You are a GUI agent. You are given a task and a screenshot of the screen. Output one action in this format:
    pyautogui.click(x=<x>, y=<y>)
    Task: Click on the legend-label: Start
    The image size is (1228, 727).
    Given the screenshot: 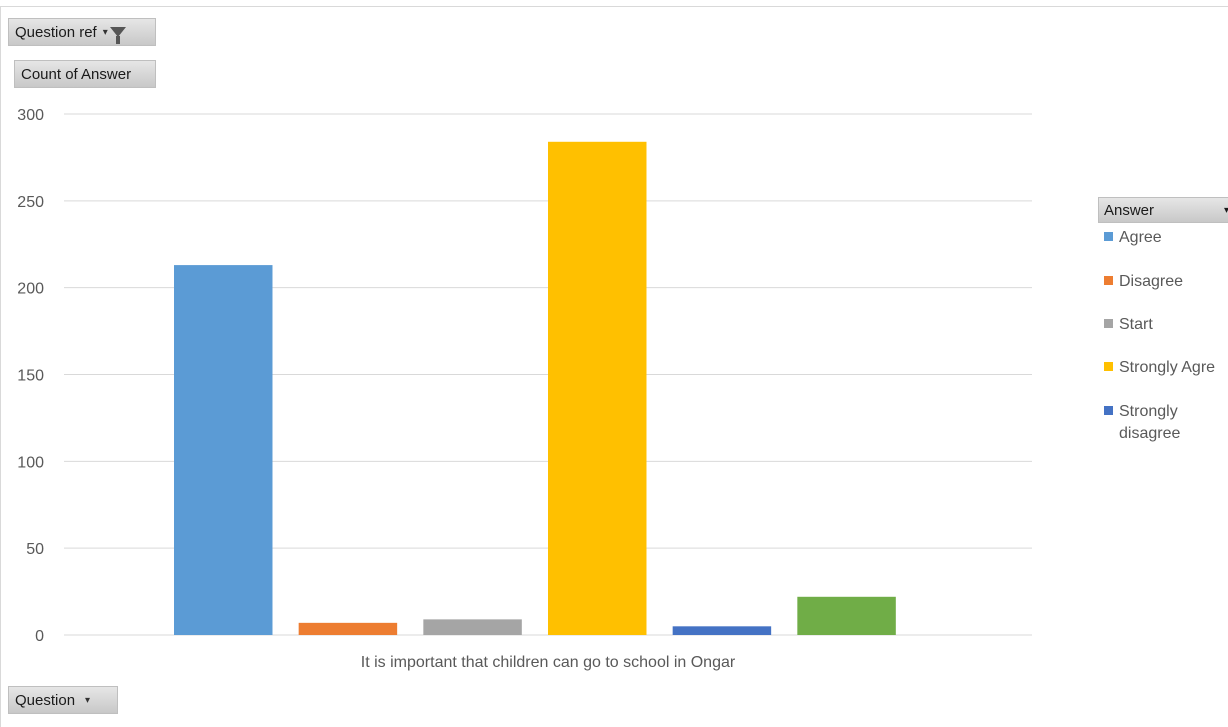 What is the action you would take?
    pyautogui.click(x=1136, y=324)
    